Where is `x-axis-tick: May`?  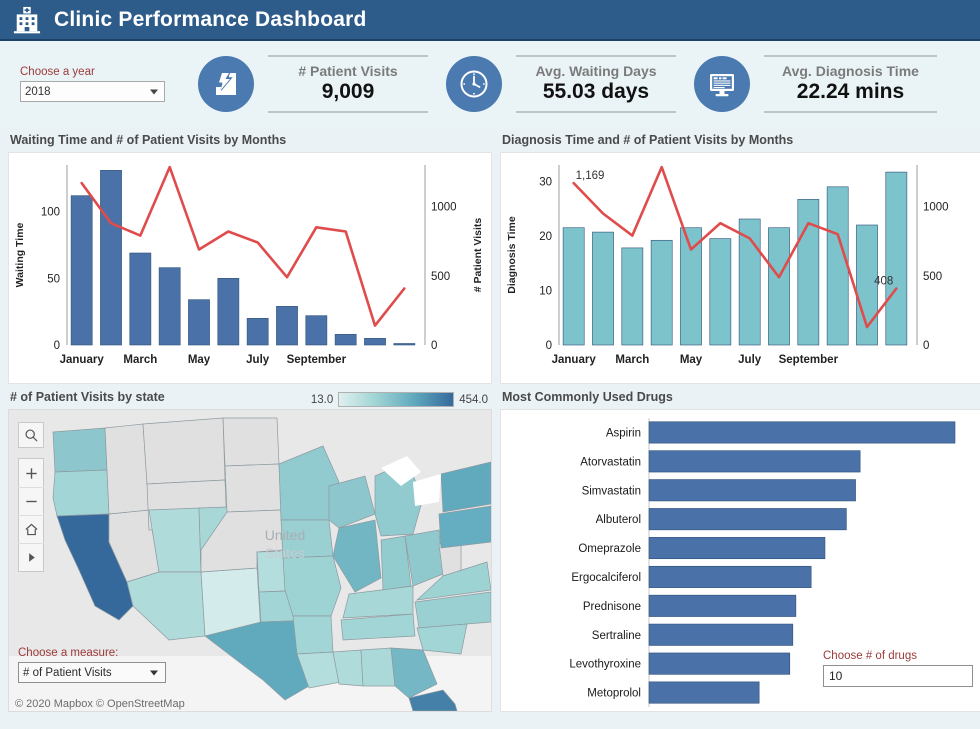
x-axis-tick: May is located at coordinates (199, 360).